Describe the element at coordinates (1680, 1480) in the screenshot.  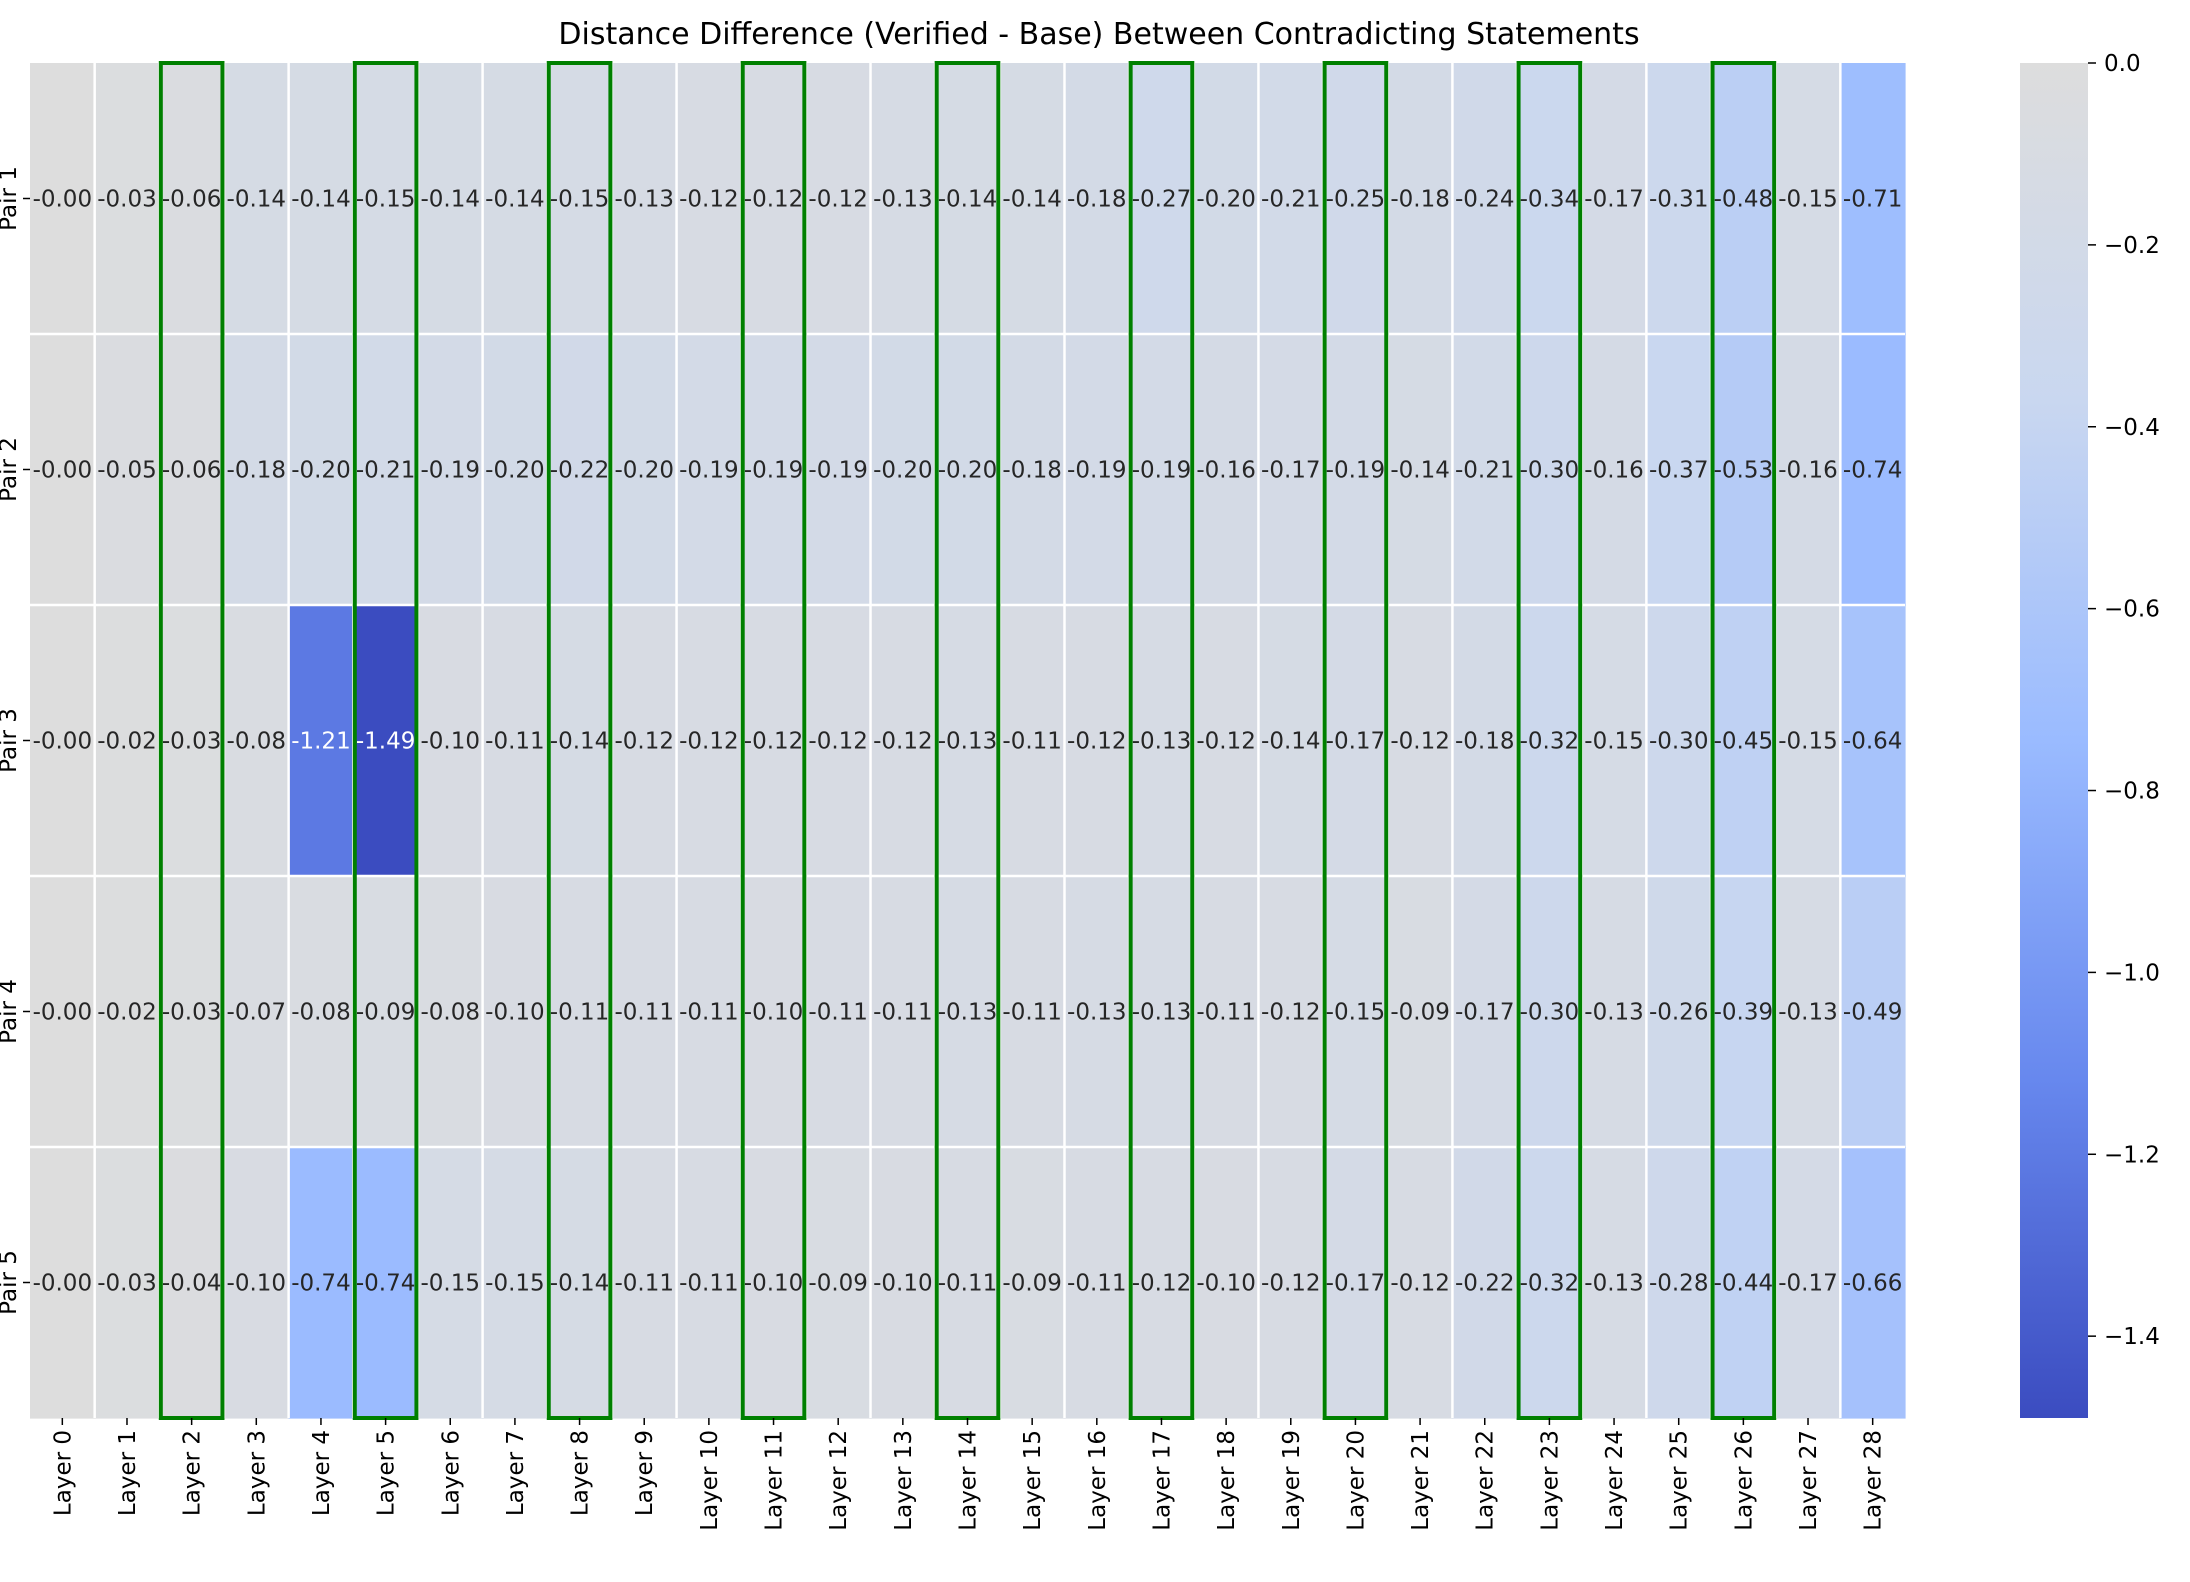
I see `x-tick-label: Layer 25` at that location.